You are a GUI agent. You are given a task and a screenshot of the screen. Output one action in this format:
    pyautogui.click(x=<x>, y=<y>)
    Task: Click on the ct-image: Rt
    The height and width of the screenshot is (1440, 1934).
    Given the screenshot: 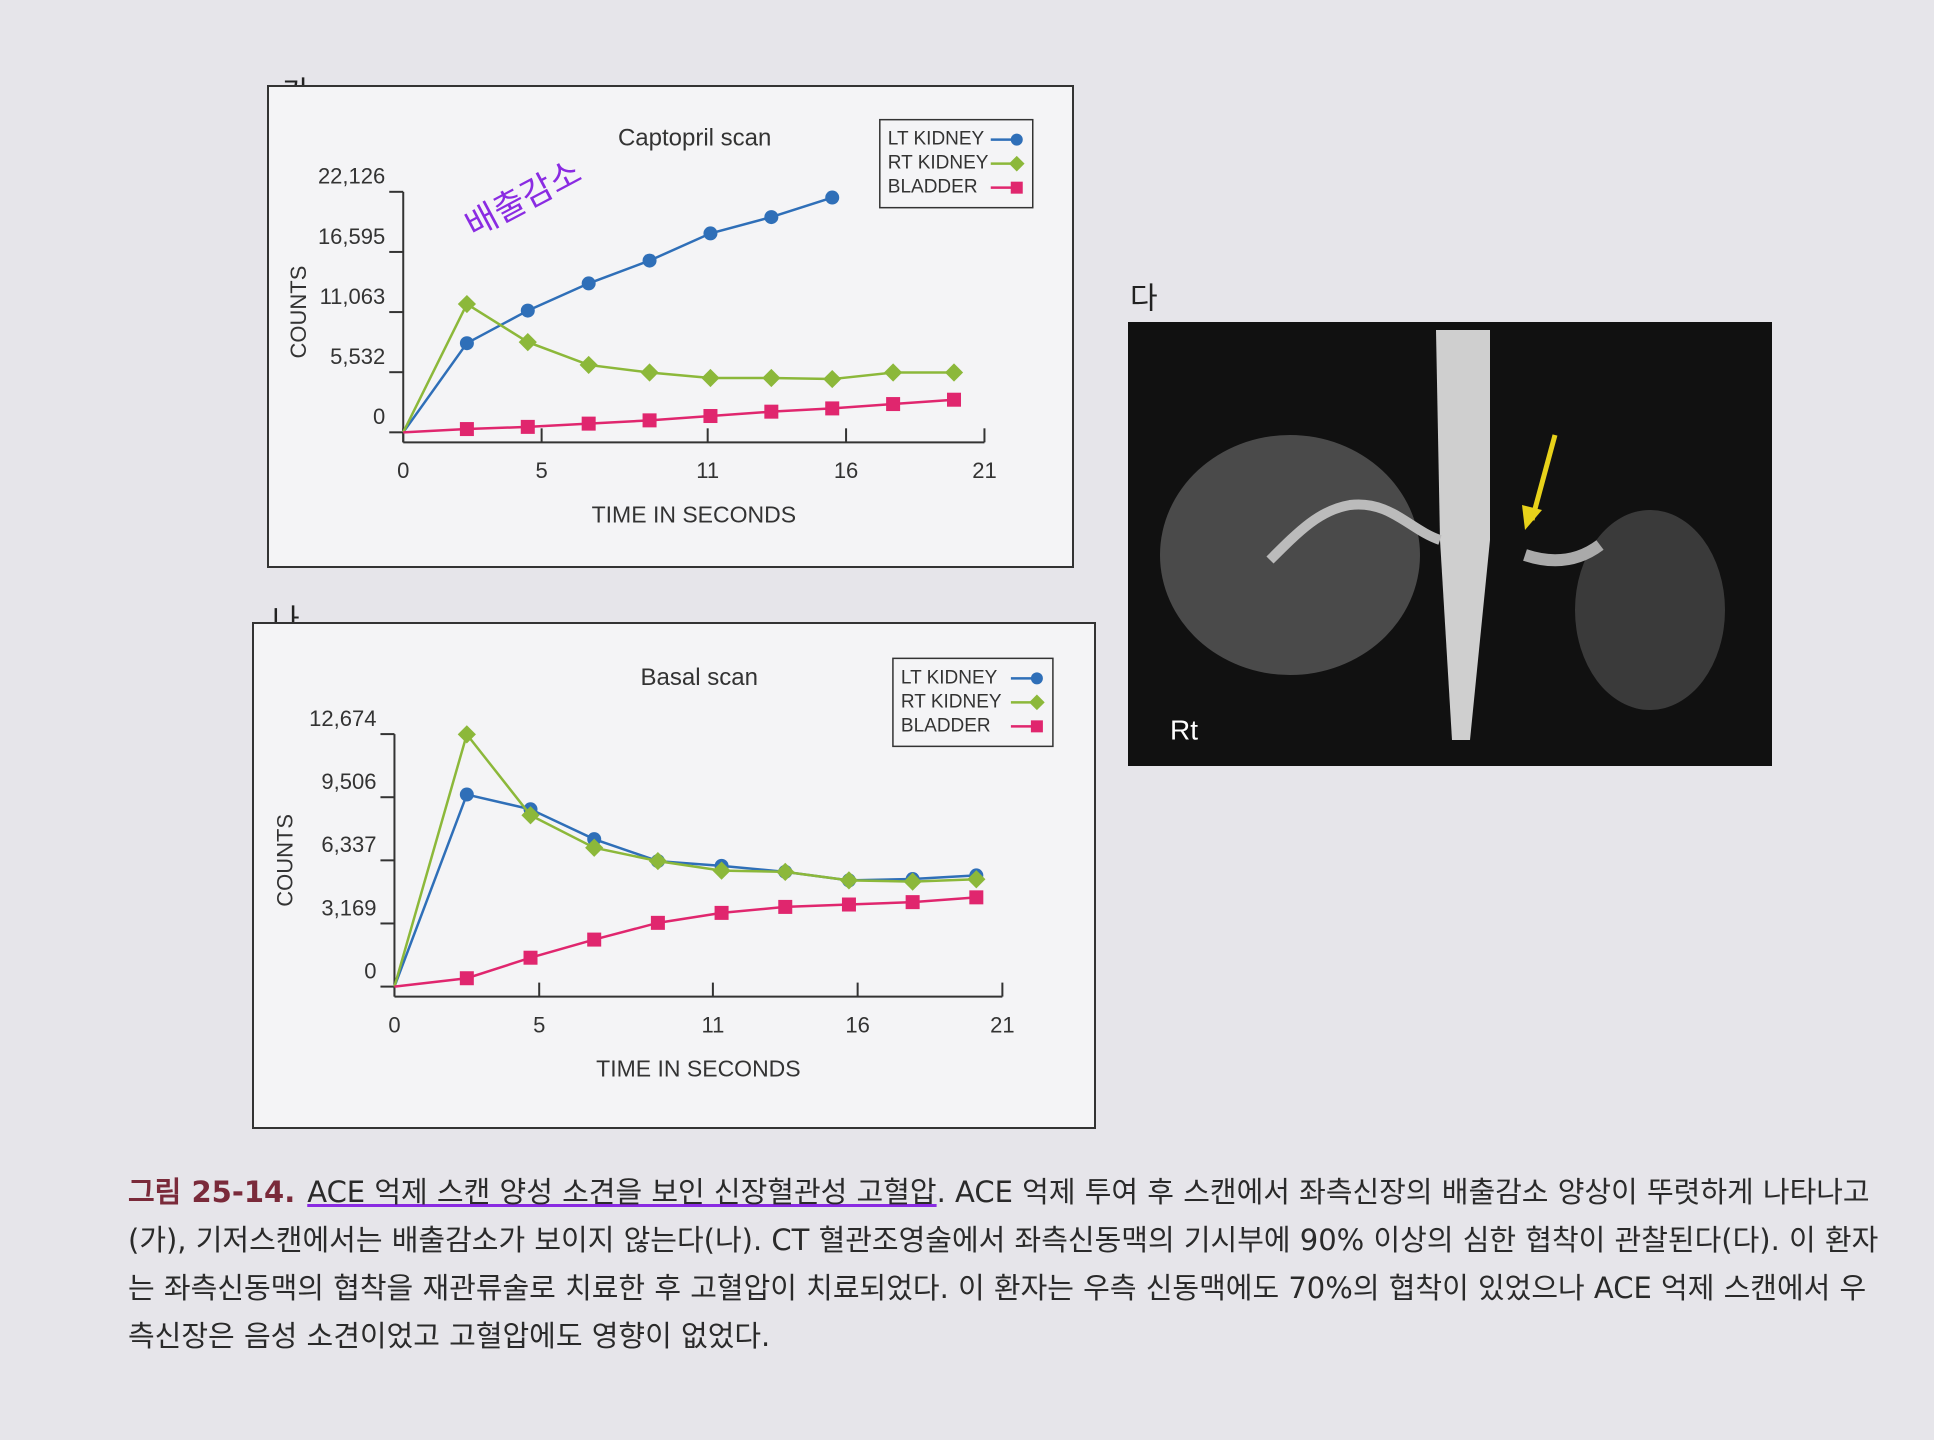 What is the action you would take?
    pyautogui.click(x=1450, y=544)
    